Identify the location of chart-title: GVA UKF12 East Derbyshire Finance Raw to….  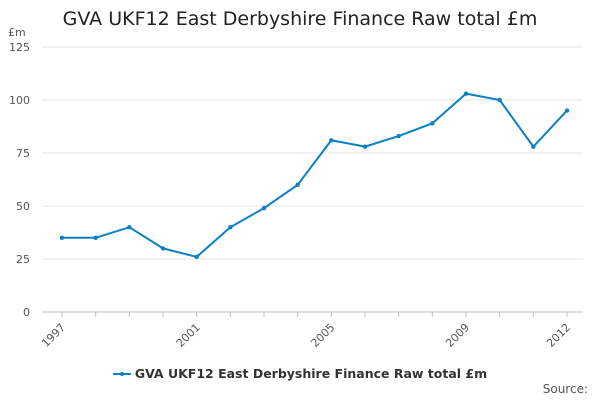
(300, 19).